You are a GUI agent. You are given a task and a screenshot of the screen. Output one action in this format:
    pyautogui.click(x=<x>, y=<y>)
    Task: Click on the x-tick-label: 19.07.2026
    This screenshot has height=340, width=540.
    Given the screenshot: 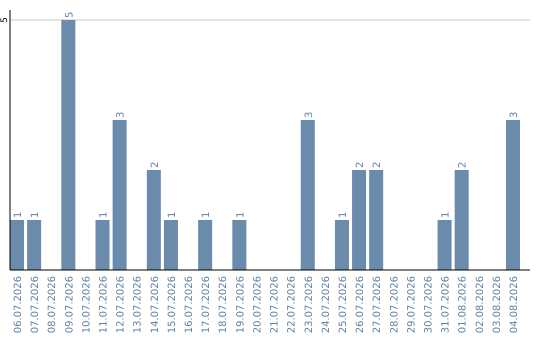 What is the action you would take?
    pyautogui.click(x=240, y=305)
    